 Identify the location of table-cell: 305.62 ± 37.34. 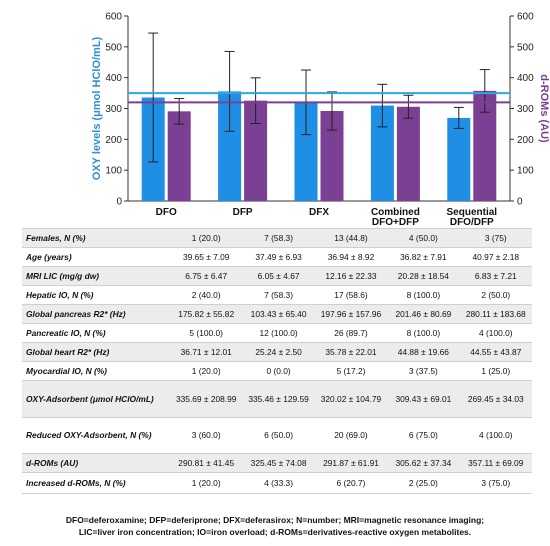
(423, 463).